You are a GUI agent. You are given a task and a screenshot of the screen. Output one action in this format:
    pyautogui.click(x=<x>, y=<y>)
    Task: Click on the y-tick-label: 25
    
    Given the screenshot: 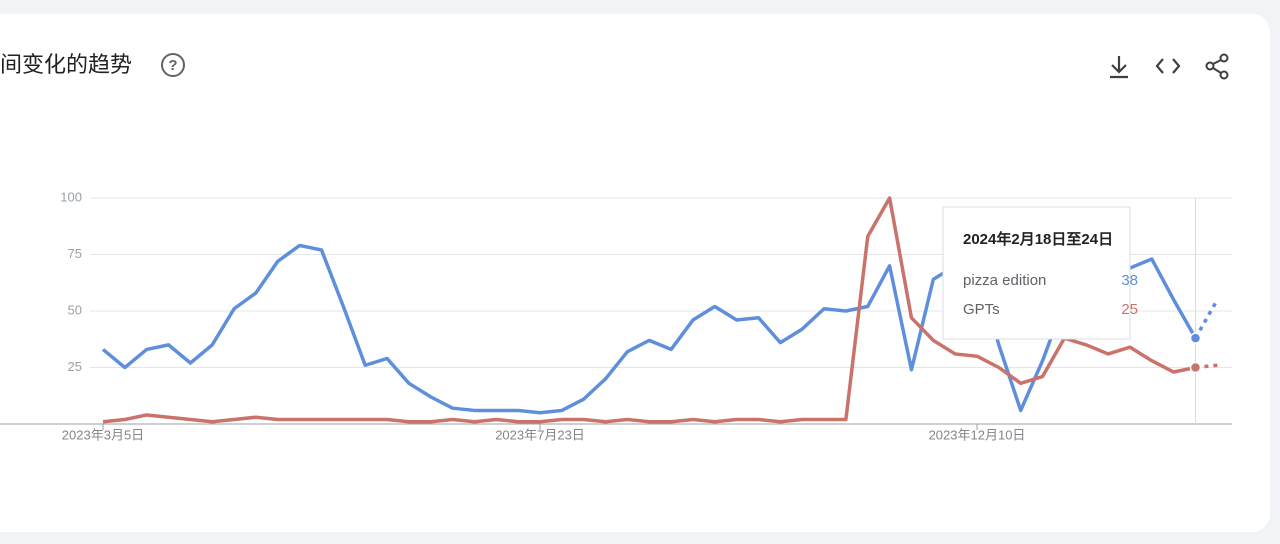 What is the action you would take?
    pyautogui.click(x=75, y=366)
    